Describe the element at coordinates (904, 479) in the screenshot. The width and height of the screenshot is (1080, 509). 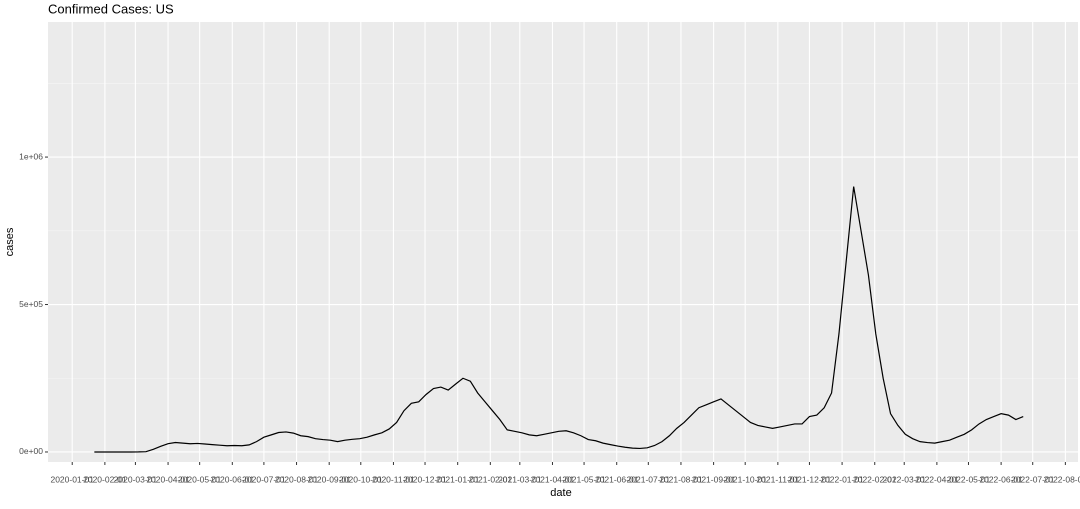
I see `x-tick-label: 2022-03-01` at that location.